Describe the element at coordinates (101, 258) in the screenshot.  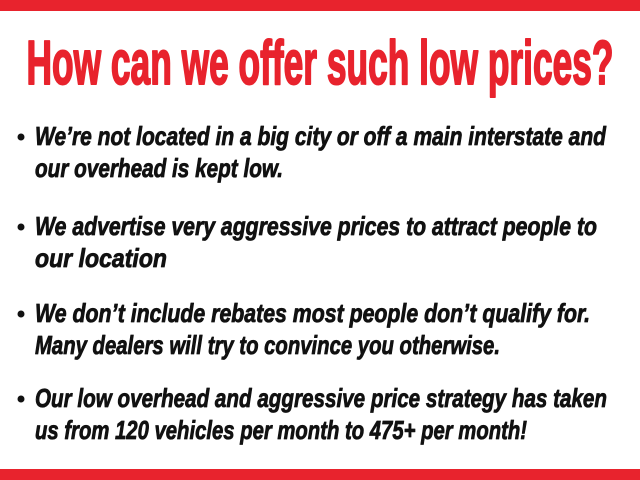
I see `bullet-2-line-2: our location` at that location.